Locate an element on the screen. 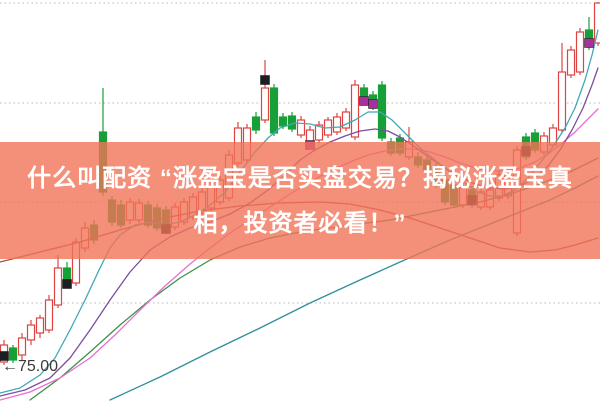 The height and width of the screenshot is (401, 600). headline-line-1: 什么叫配资 “涨盈宝是否实盘交易？揭秘涨盈宝真 is located at coordinates (300, 178).